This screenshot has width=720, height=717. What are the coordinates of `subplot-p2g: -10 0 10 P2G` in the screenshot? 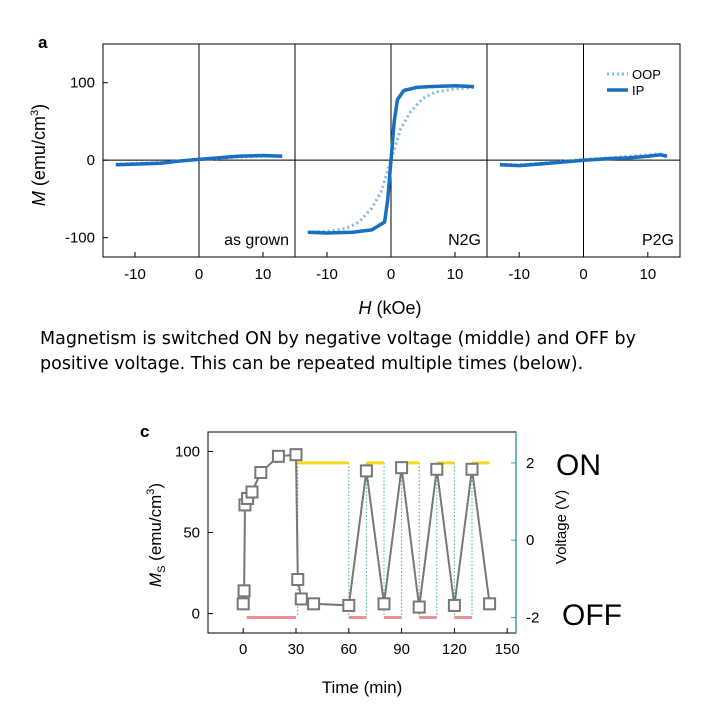 It's located at (583, 163).